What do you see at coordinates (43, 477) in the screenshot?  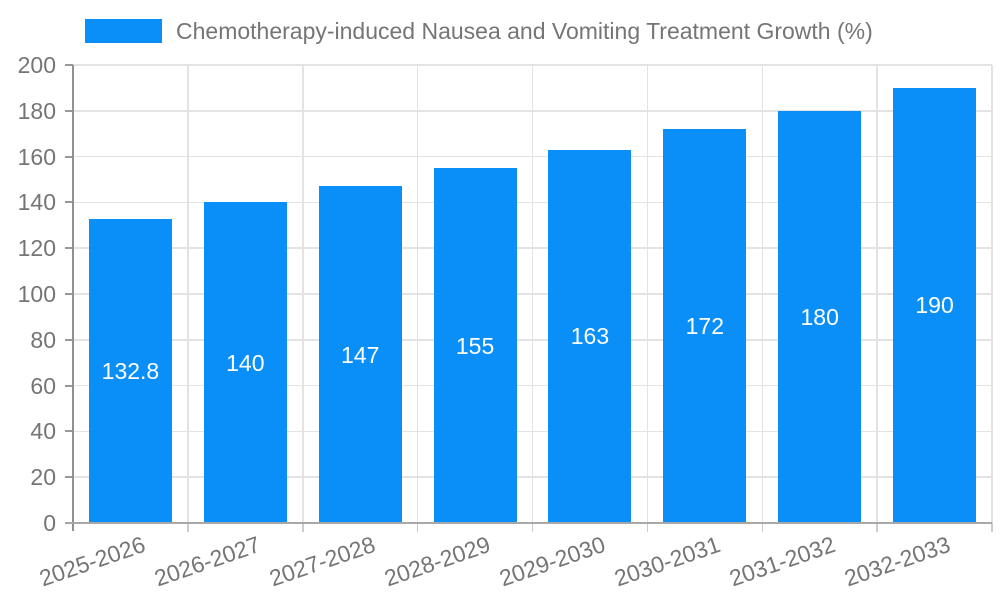 I see `y-axis-label: 20` at bounding box center [43, 477].